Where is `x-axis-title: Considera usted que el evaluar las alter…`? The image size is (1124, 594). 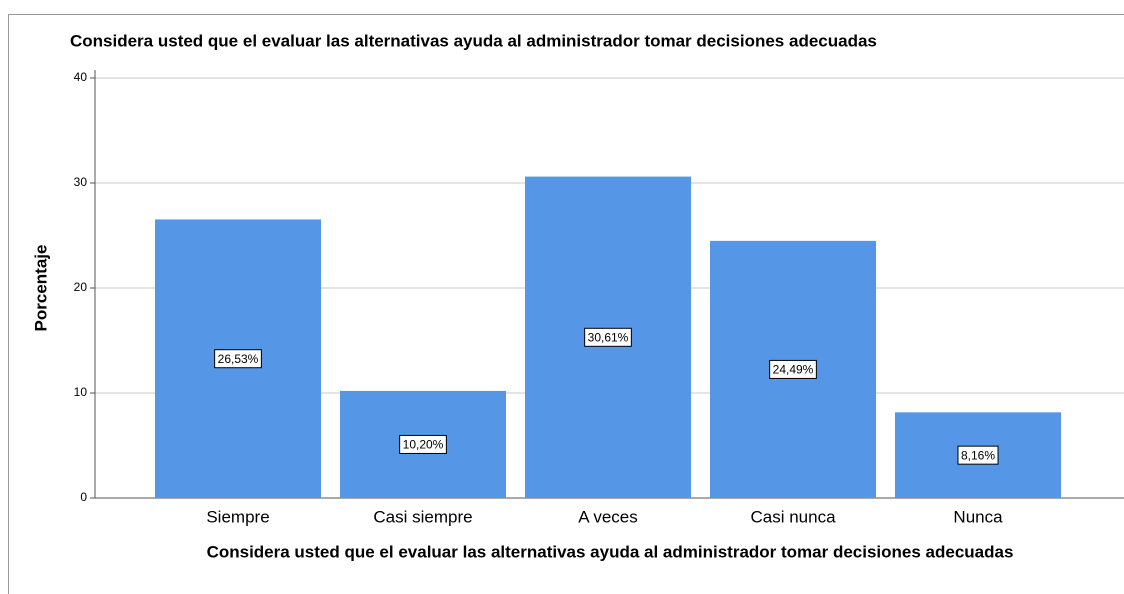 x-axis-title: Considera usted que el evaluar las alter… is located at coordinates (610, 551).